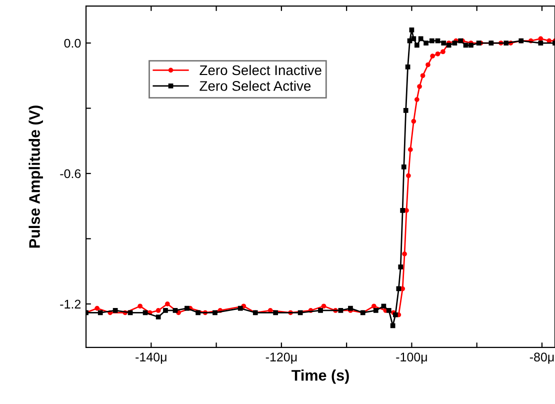 This screenshot has width=555, height=404. Describe the element at coordinates (542, 358) in the screenshot. I see `x-tick-label: -80μ` at that location.